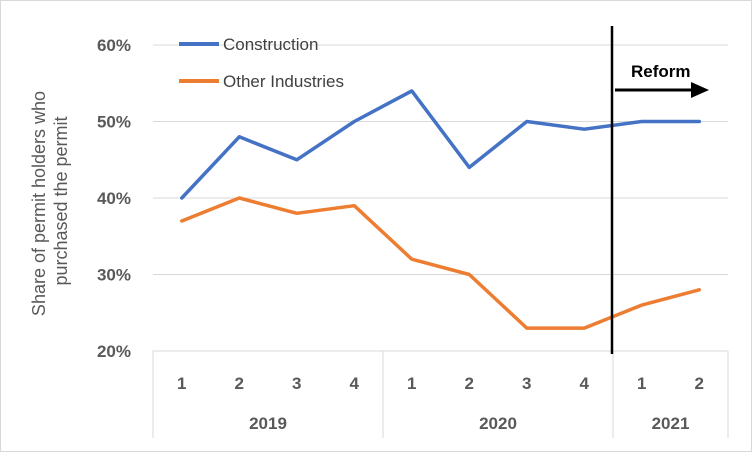 This screenshot has height=452, width=752. I want to click on x-group-label: 2019, so click(268, 423).